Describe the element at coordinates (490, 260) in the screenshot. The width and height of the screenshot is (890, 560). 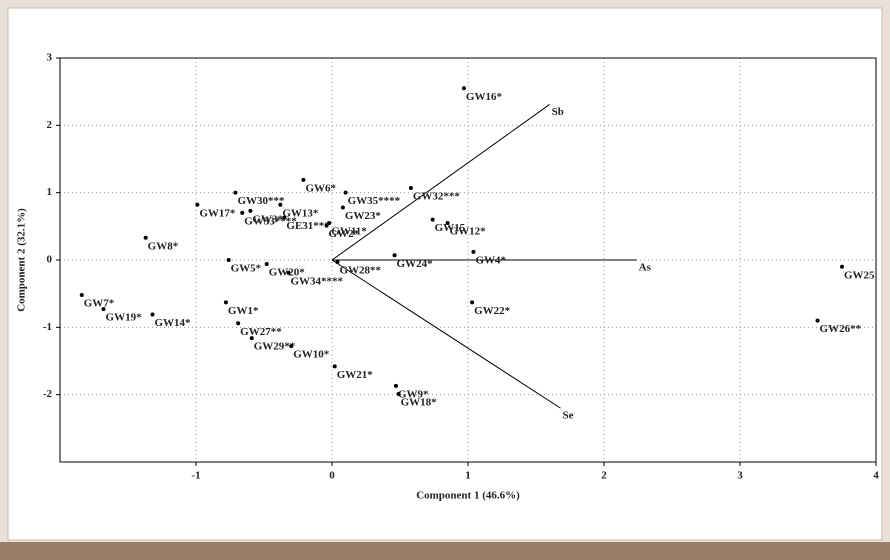
I see `point-label: GW4*` at that location.